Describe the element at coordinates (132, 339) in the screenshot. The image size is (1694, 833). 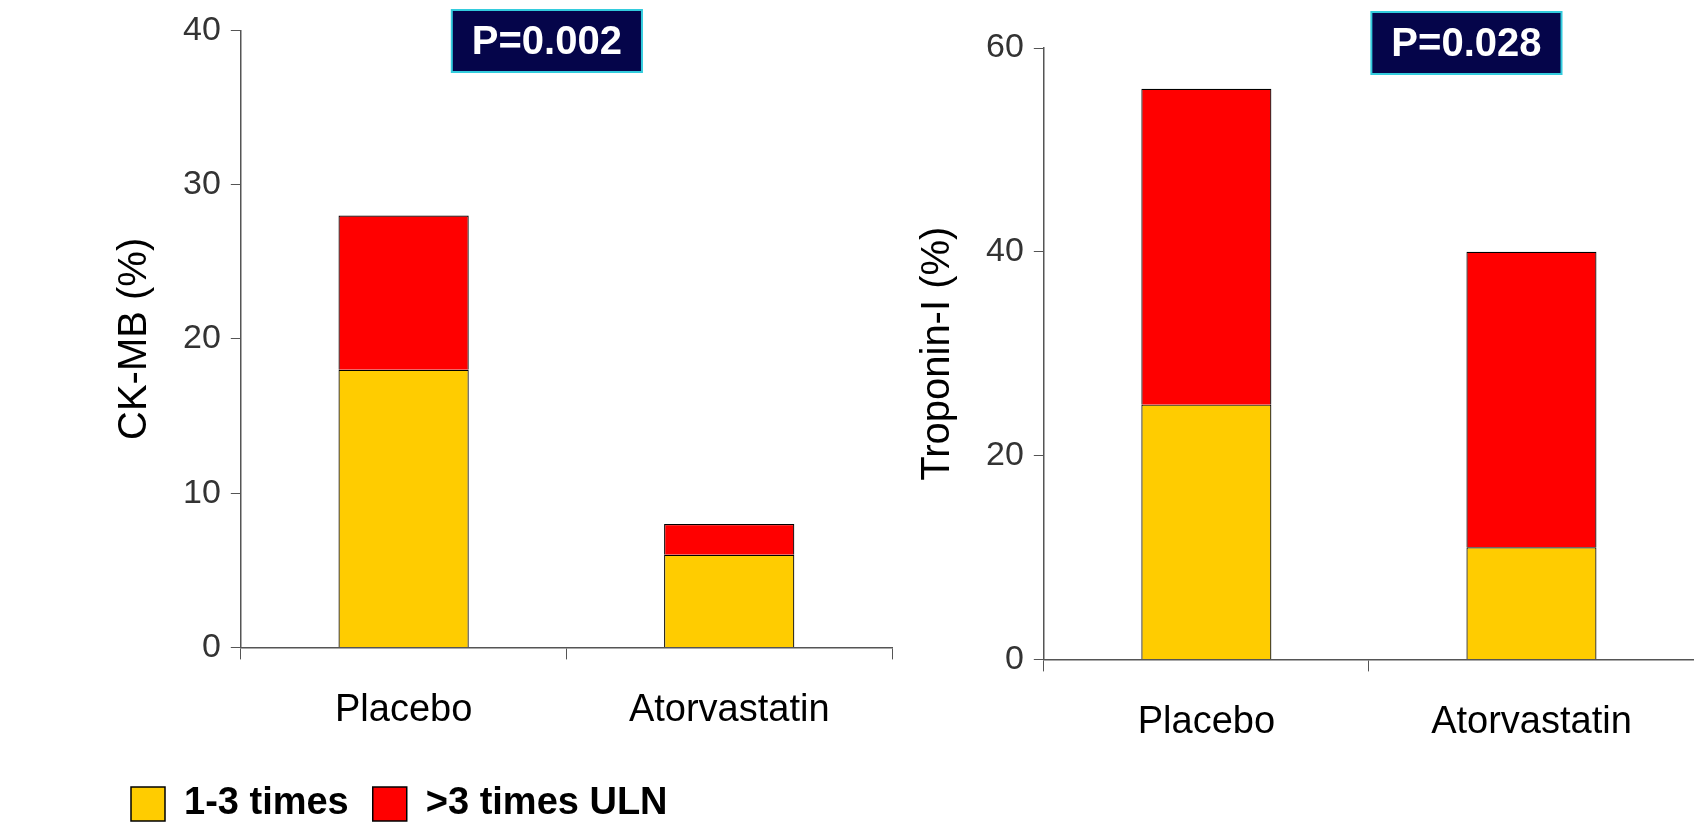
I see `y-axis-title: CK-MB (%)` at that location.